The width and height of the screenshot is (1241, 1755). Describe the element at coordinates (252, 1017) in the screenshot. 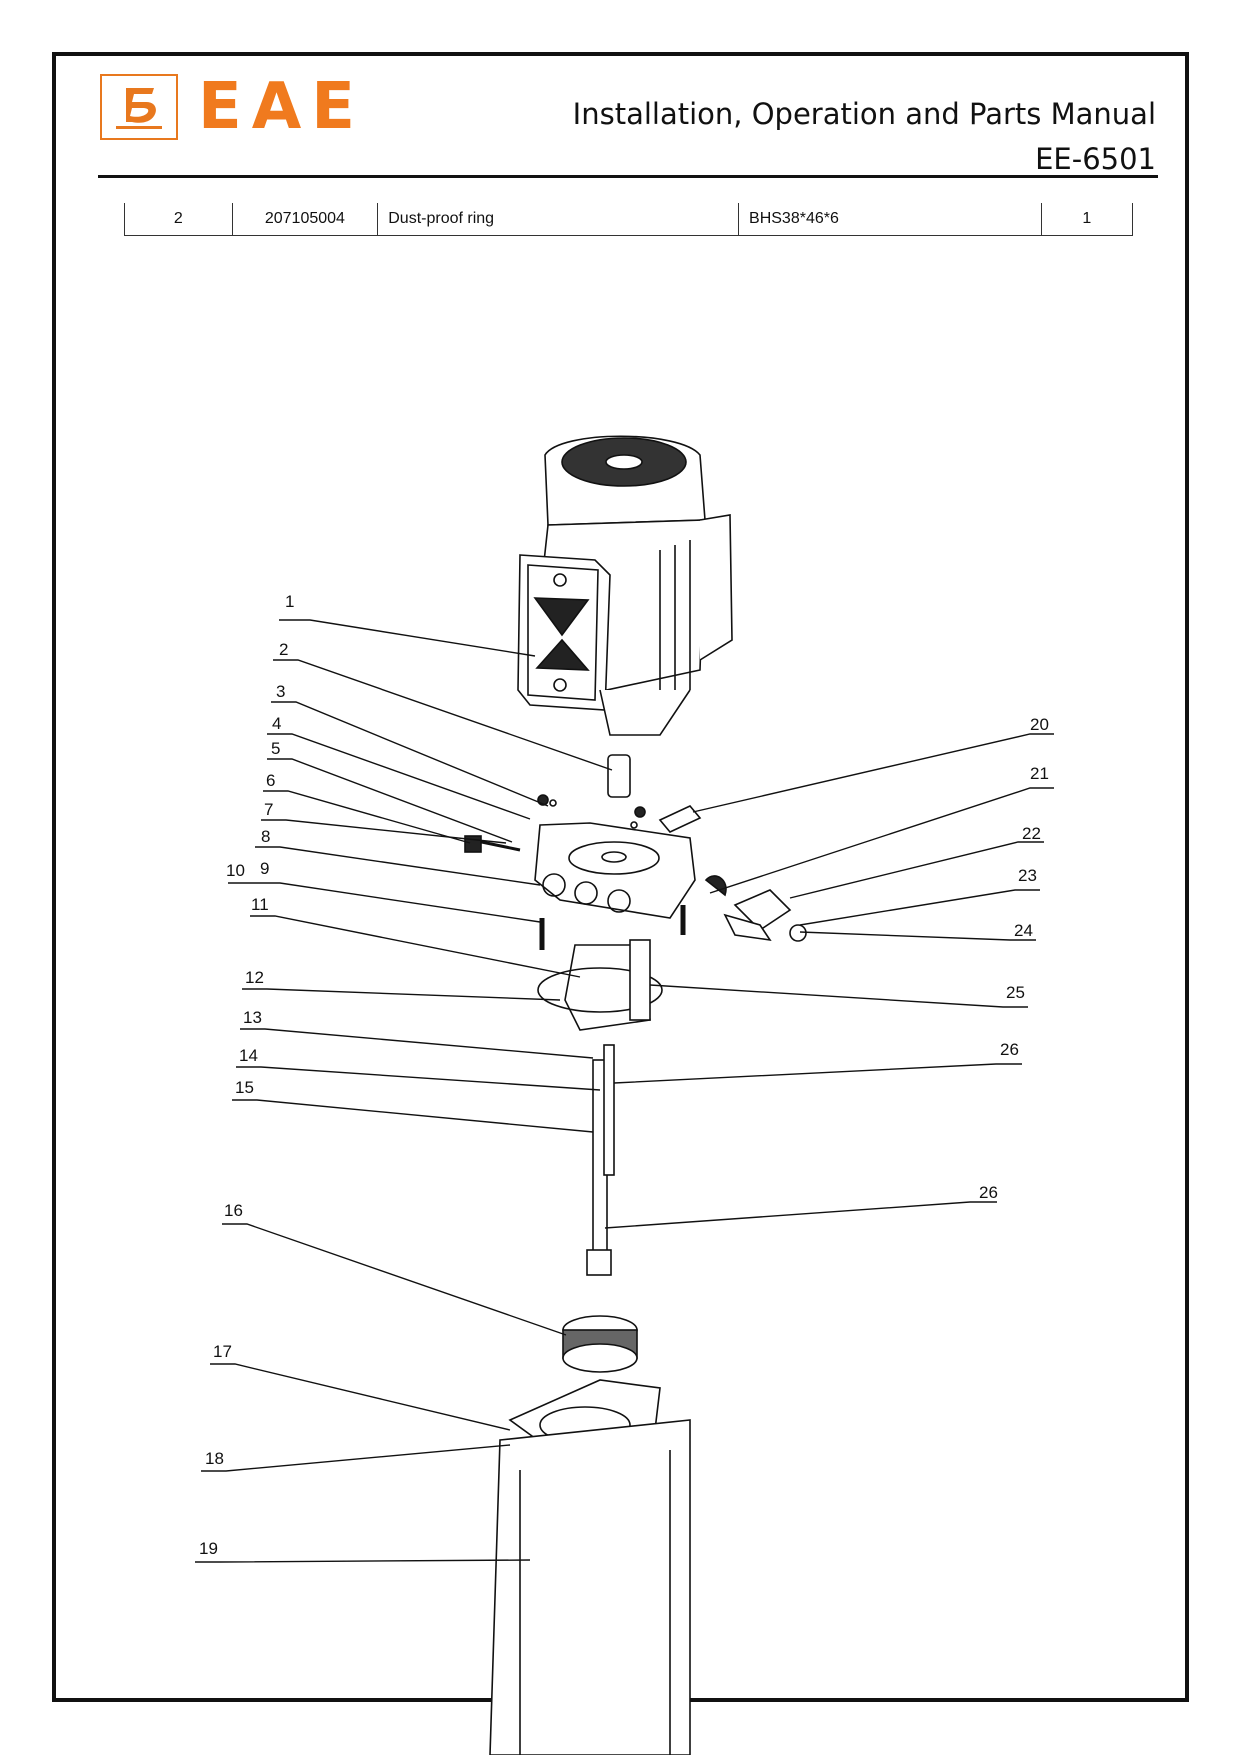

I see `callout-label: 13` at that location.